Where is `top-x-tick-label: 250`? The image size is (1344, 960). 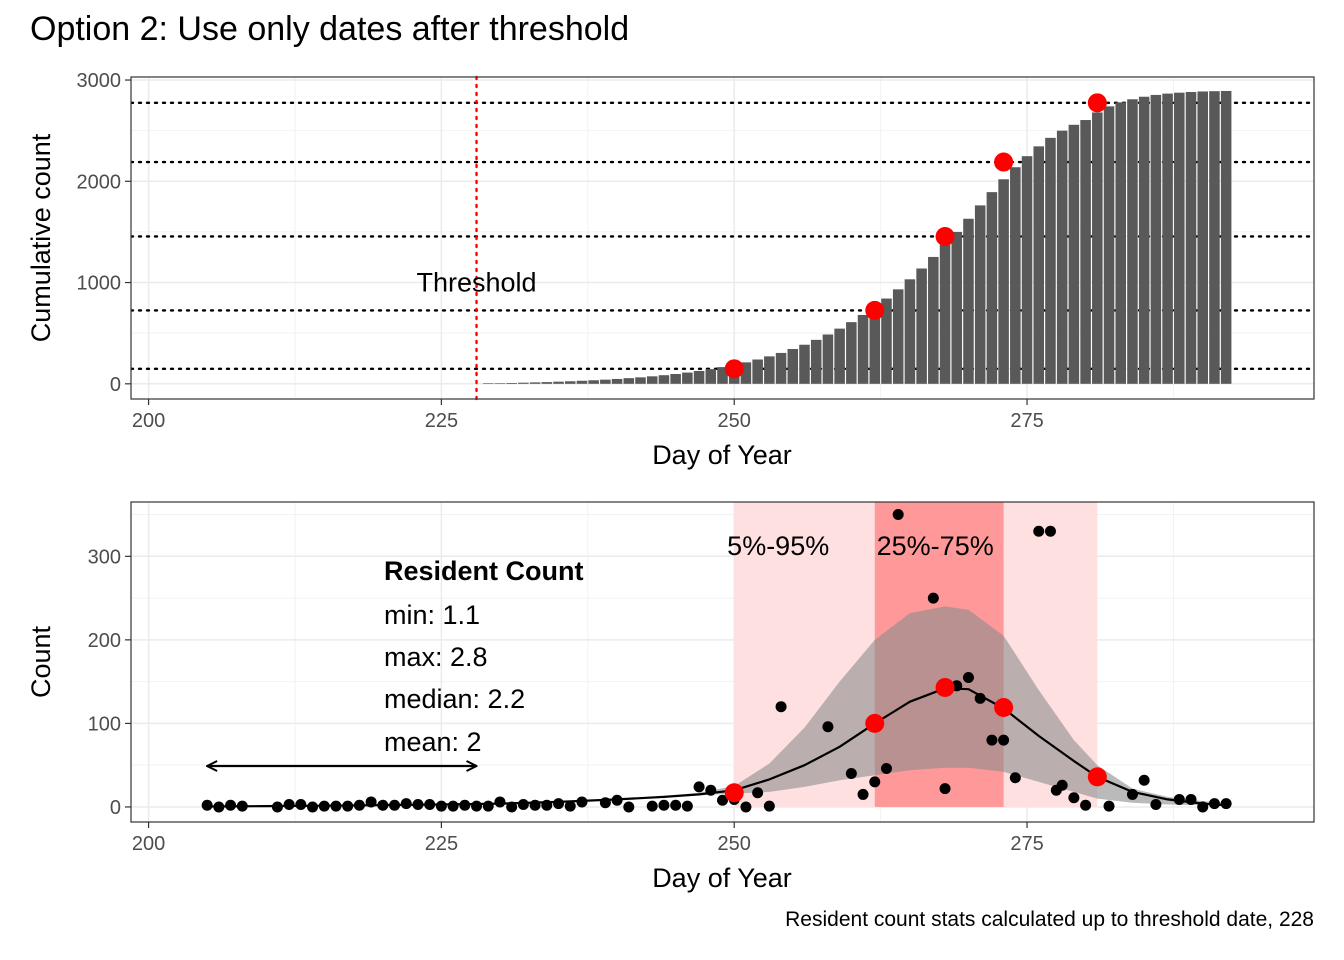 top-x-tick-label: 250 is located at coordinates (734, 421).